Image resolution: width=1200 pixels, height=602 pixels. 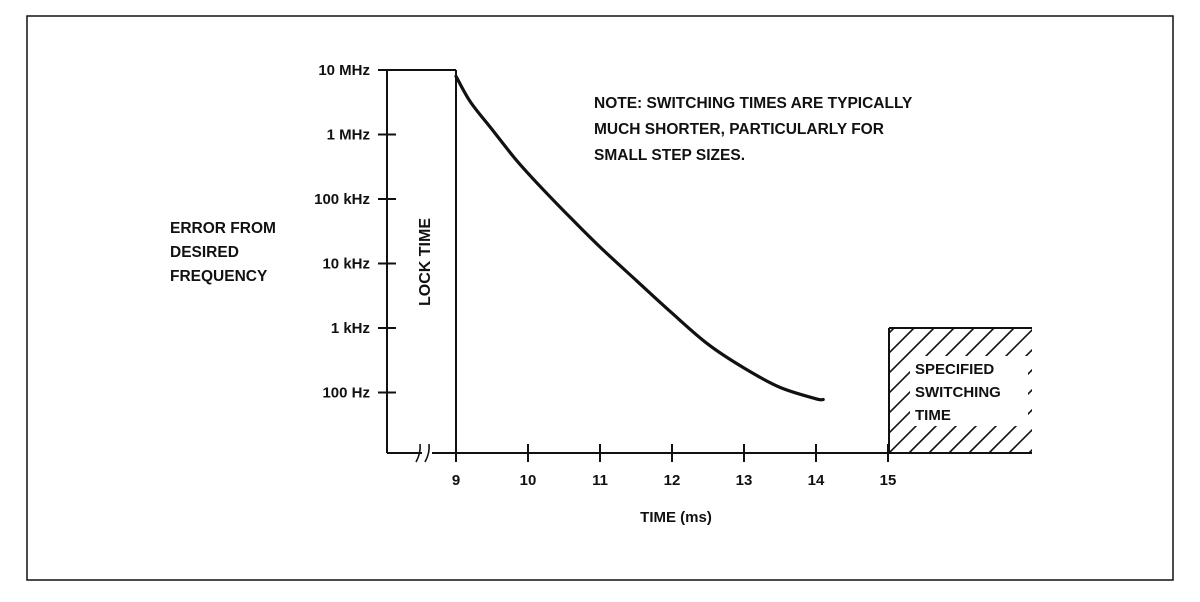 I want to click on y-axis-label-line-2: DESIRED, so click(x=204, y=252).